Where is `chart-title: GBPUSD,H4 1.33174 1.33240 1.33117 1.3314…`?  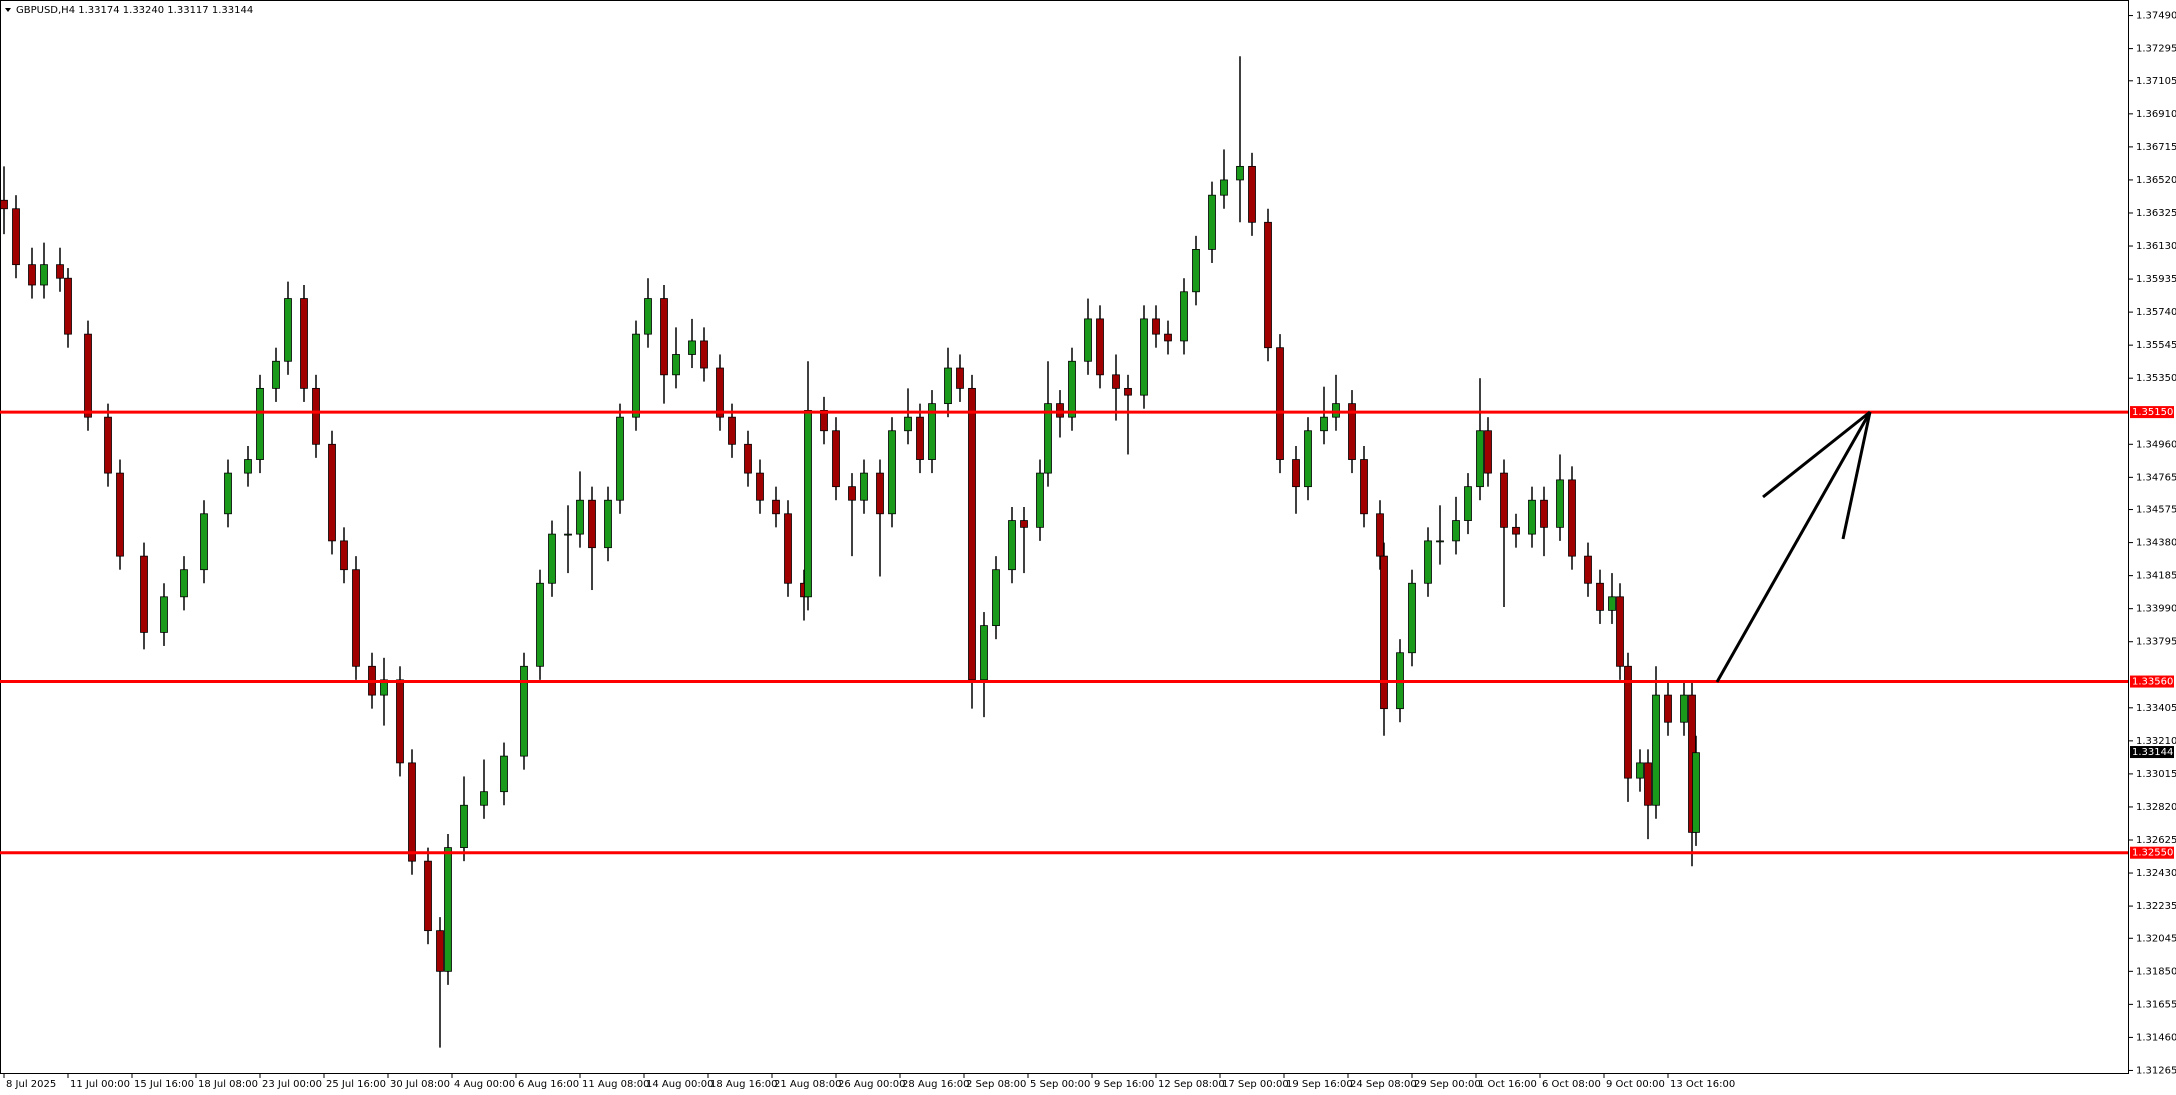
chart-title: GBPUSD,H4 1.33174 1.33240 1.33117 1.3314… is located at coordinates (134, 10).